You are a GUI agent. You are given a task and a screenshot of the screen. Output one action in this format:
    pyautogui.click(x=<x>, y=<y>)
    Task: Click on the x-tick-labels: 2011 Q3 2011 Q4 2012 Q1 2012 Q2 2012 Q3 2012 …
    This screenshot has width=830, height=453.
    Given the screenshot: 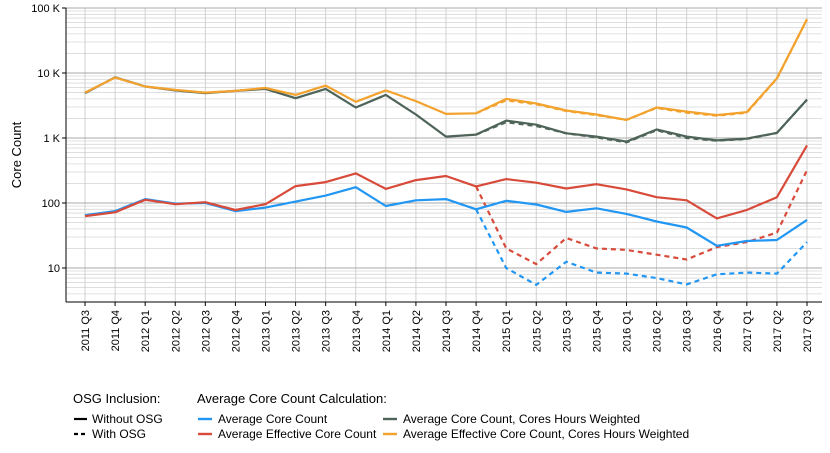 What is the action you would take?
    pyautogui.click(x=447, y=331)
    